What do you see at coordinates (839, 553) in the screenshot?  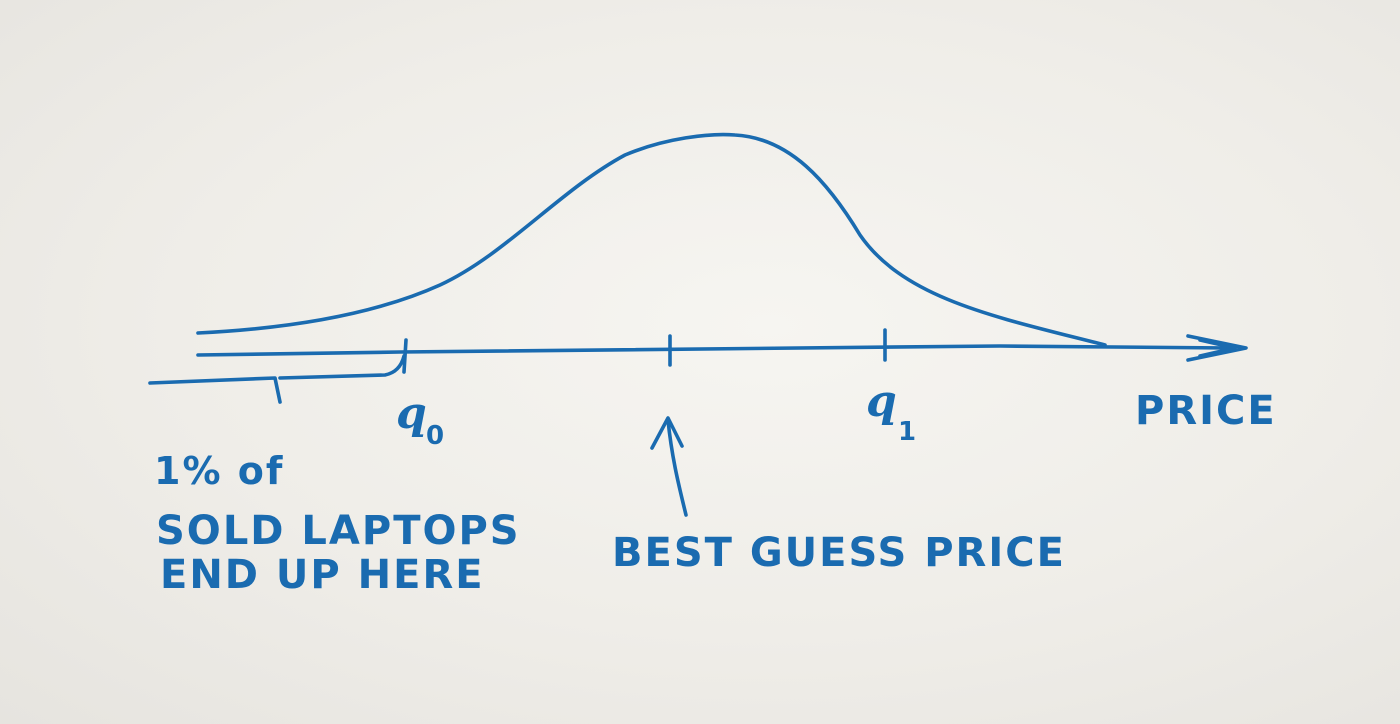 I see `best-guess-label: BEST GUESS PRICE` at bounding box center [839, 553].